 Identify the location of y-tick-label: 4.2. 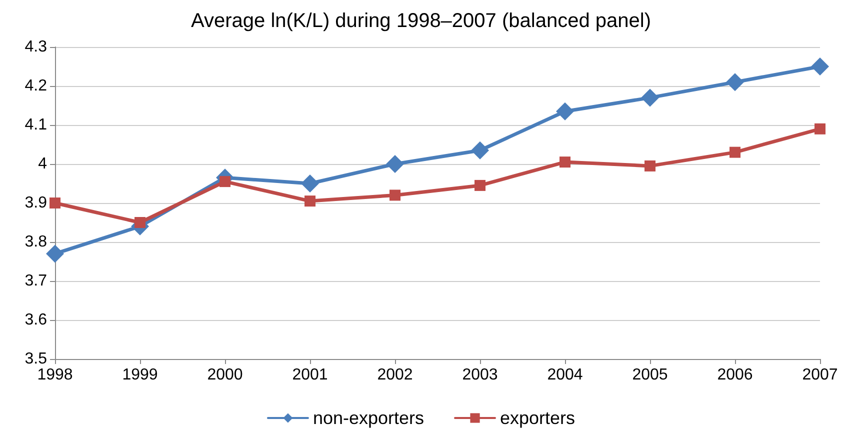
(36, 86).